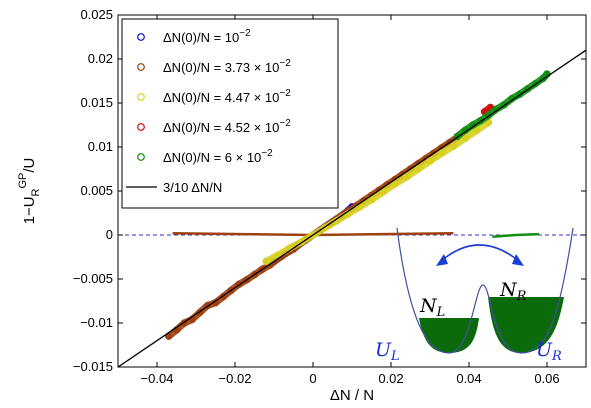 This screenshot has height=408, width=591. What do you see at coordinates (526, 325) in the screenshot?
I see `right-well-fill` at bounding box center [526, 325].